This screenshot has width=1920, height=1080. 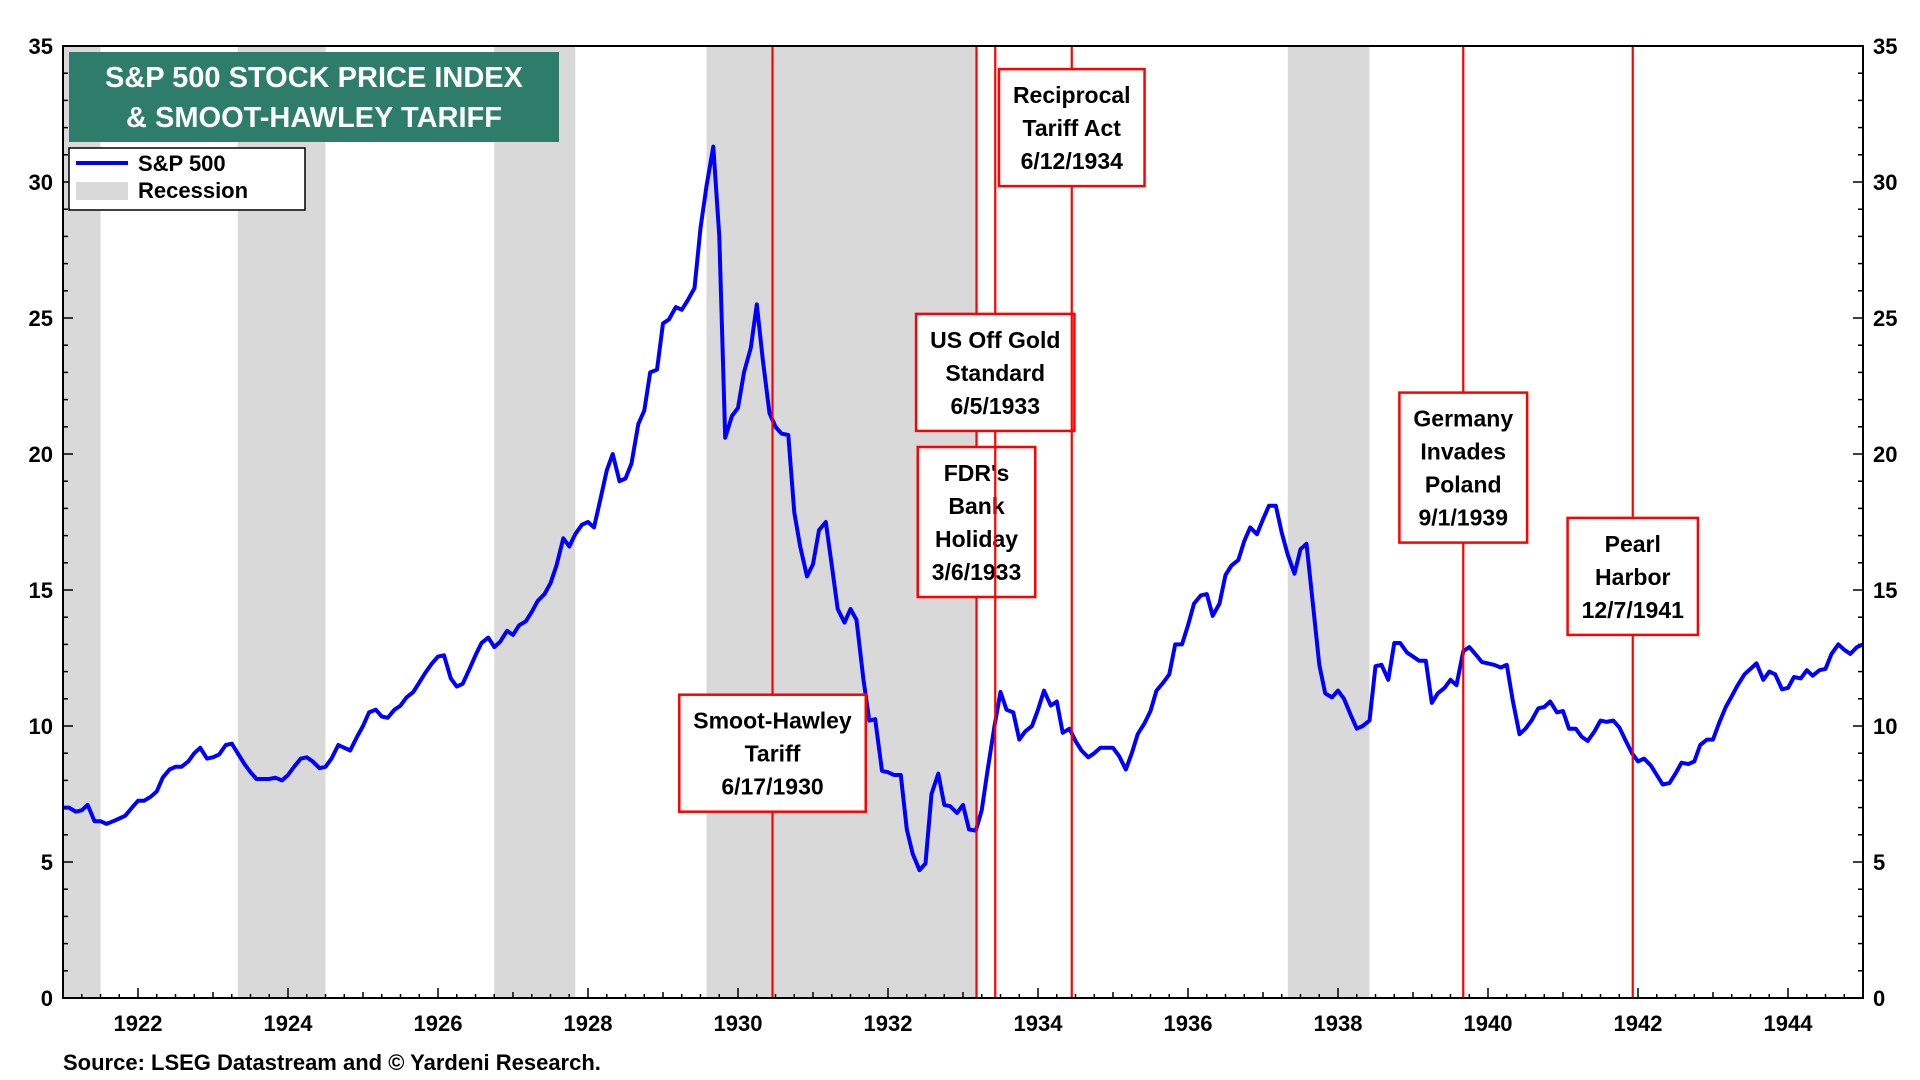 I want to click on y-tick-label-right: 35, so click(x=1885, y=46).